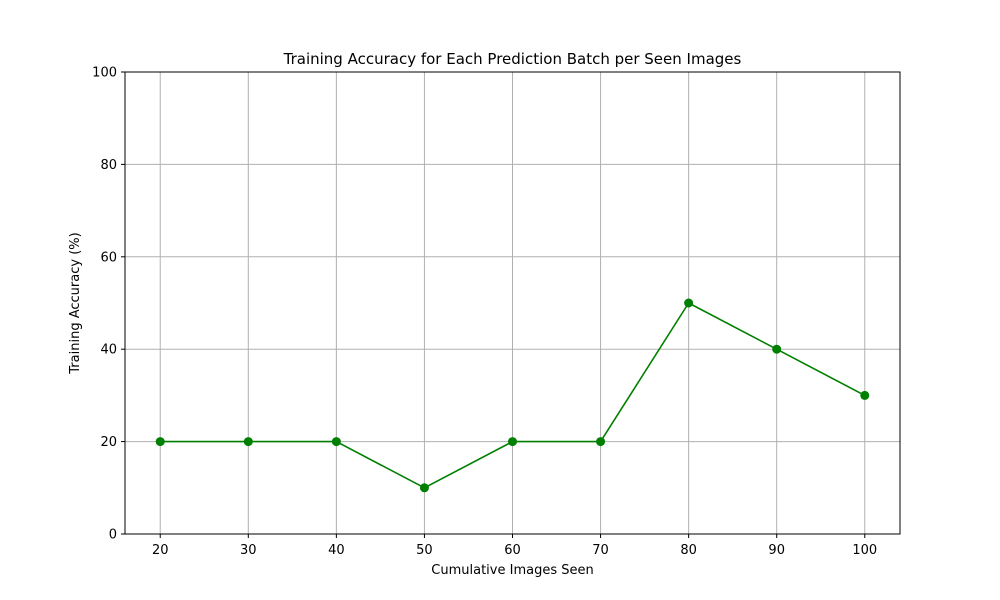  I want to click on x-tick-label: 60, so click(512, 550).